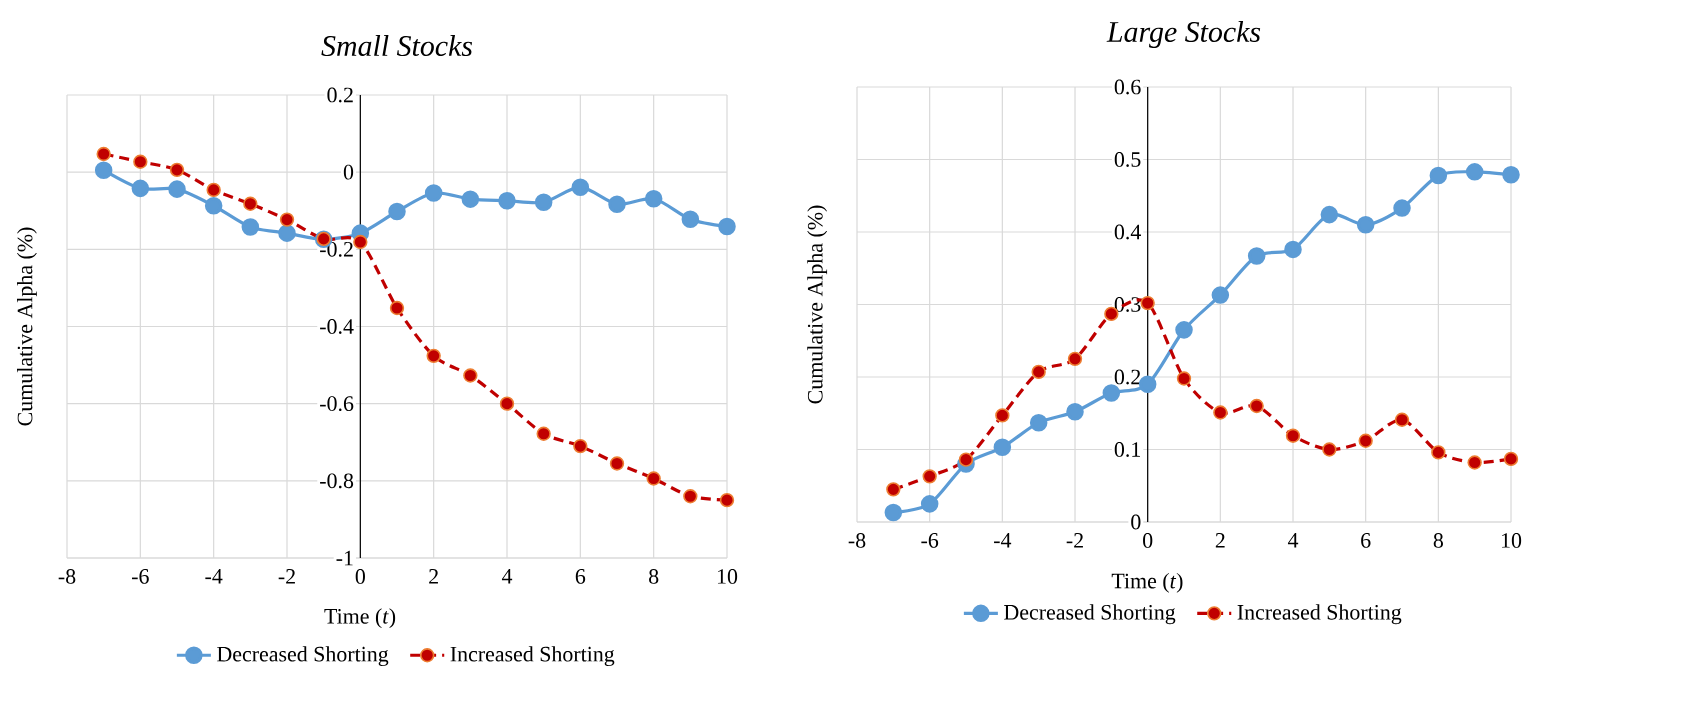  What do you see at coordinates (1127, 449) in the screenshot?
I see `y-tick-label: 0.1` at bounding box center [1127, 449].